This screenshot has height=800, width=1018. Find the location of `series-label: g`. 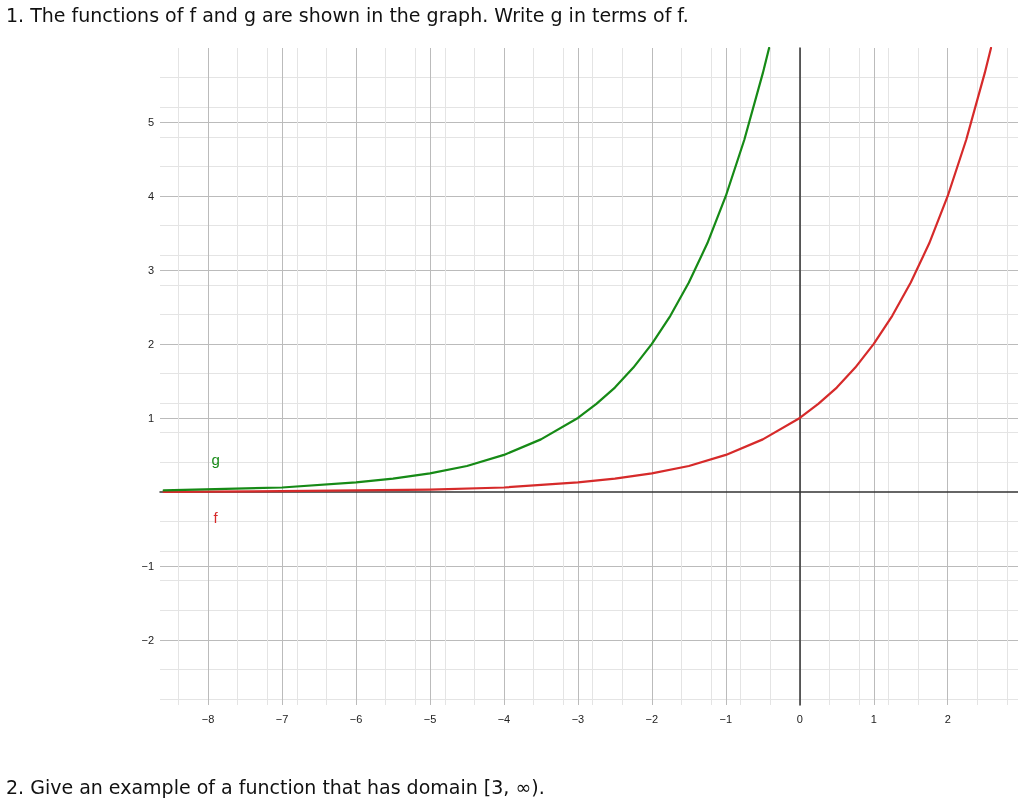

series-label: g is located at coordinates (215, 460).